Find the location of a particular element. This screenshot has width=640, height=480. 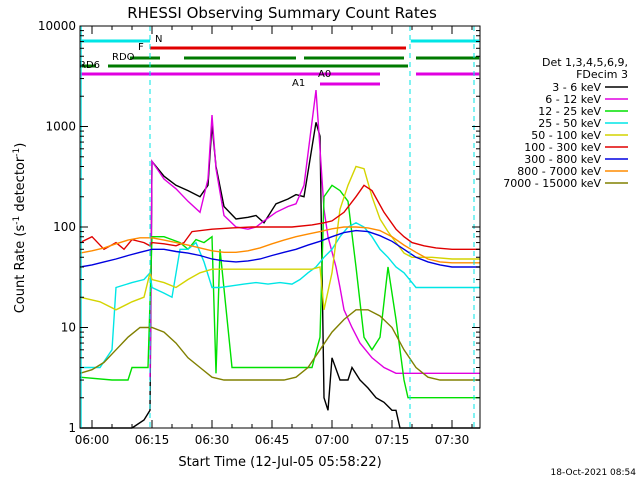

y-label-sup2: -1 is located at coordinates (17, 152).